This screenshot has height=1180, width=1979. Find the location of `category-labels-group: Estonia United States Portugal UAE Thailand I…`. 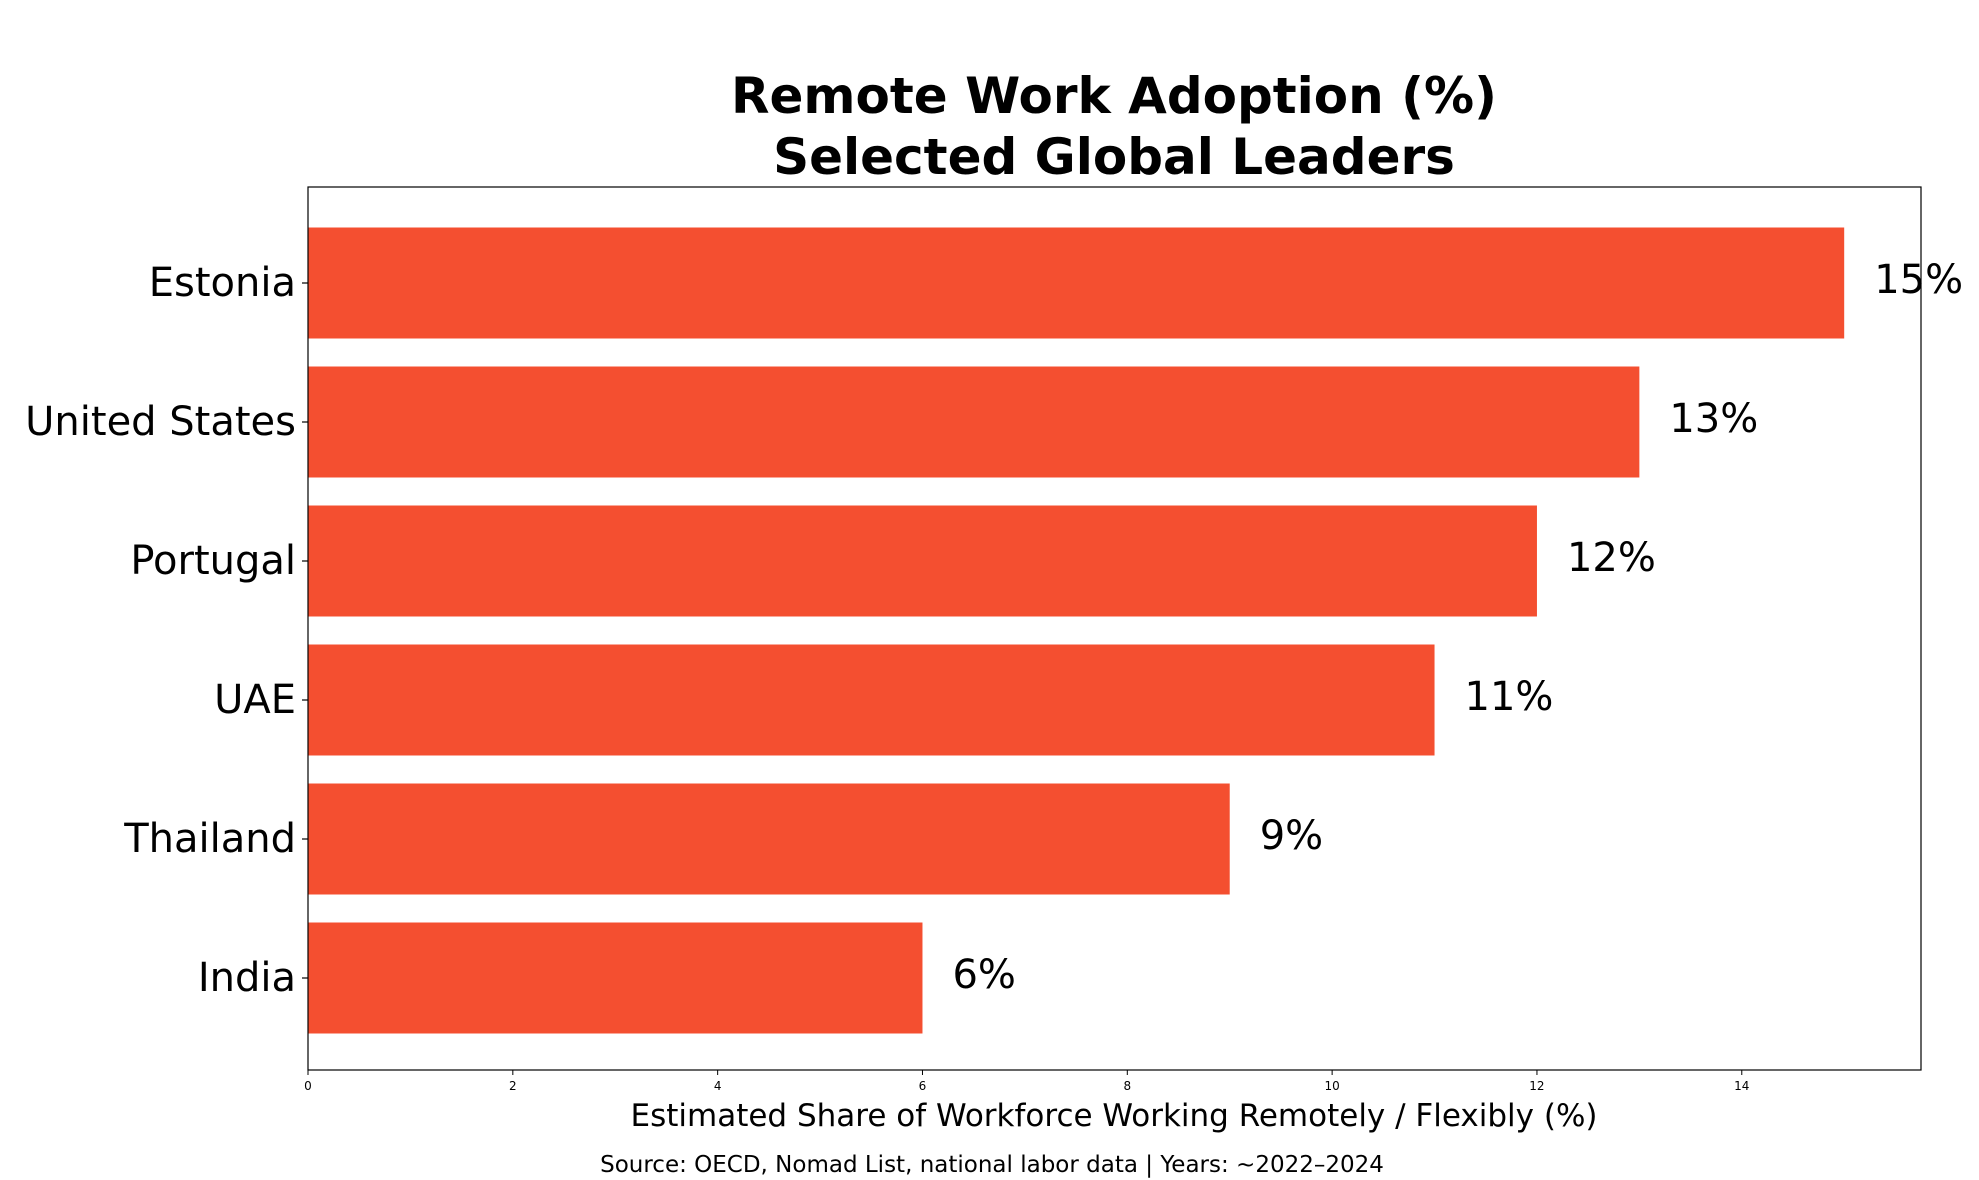

category-labels-group: Estonia United States Portugal UAE Thailand I… is located at coordinates (166, 630).